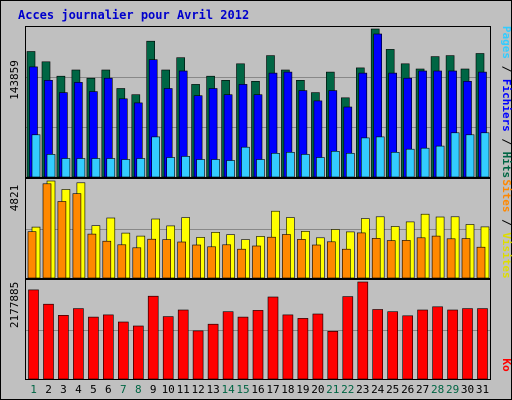 This screenshot has height=400, width=512. Describe the element at coordinates (392, 389) in the screenshot. I see `day-label-25: 25` at that location.